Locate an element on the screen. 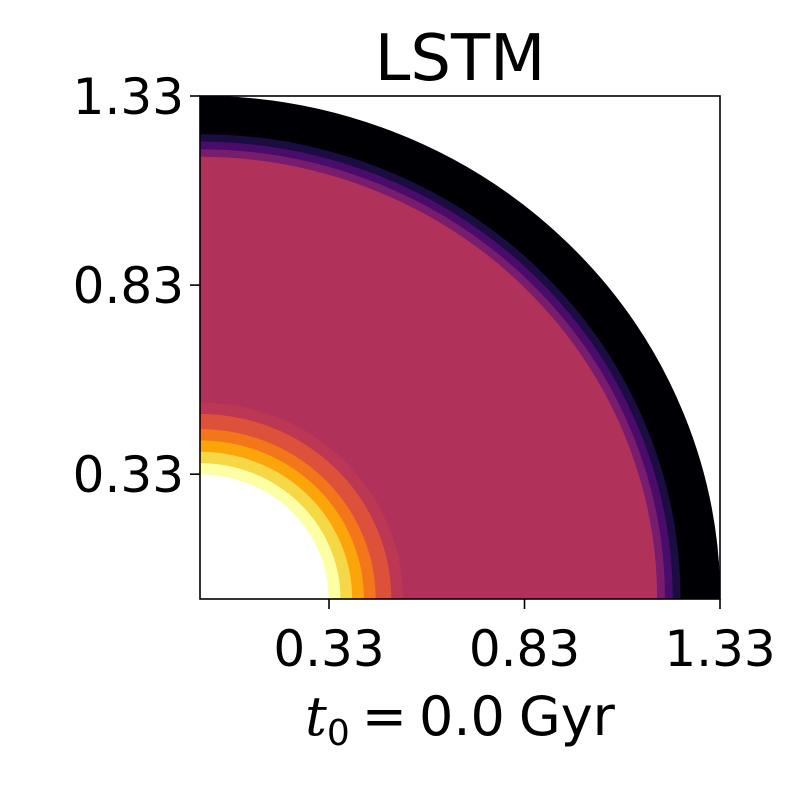  x-axis-label-unit: Gyr is located at coordinates (567, 716).